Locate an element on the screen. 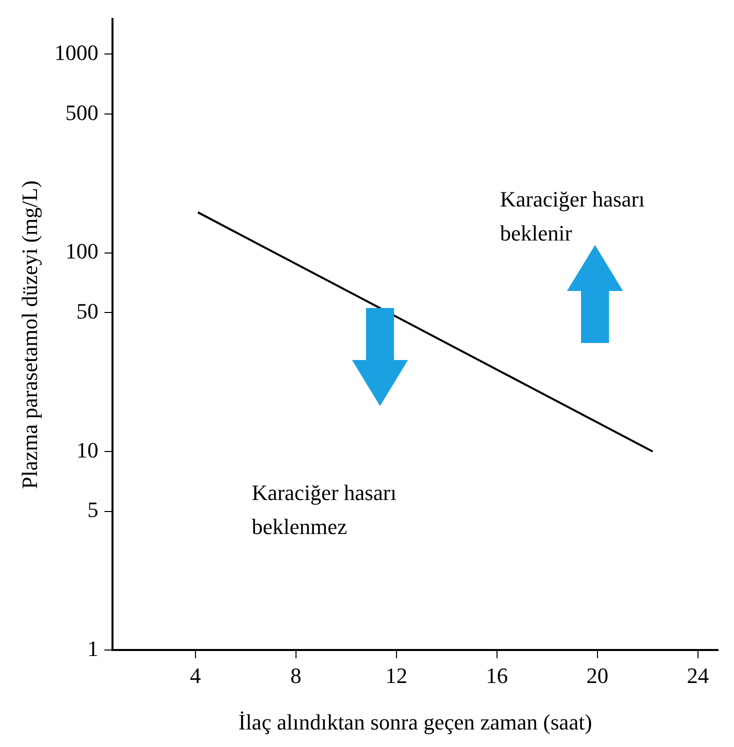 This screenshot has width=734, height=747. y-axis-title: Plazma parasetamol düzeyi (mg/L) is located at coordinates (29, 334).